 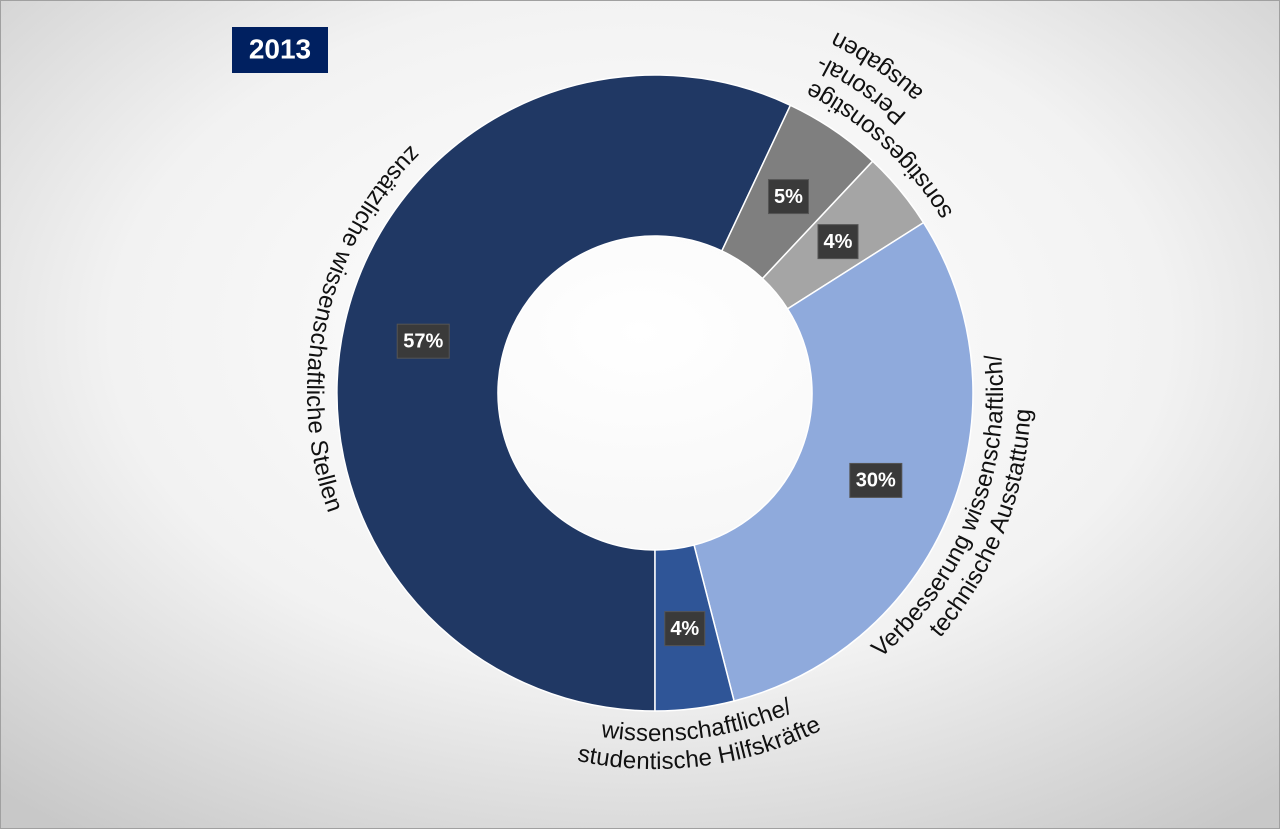 I want to click on value-label: 57%, so click(x=423, y=341).